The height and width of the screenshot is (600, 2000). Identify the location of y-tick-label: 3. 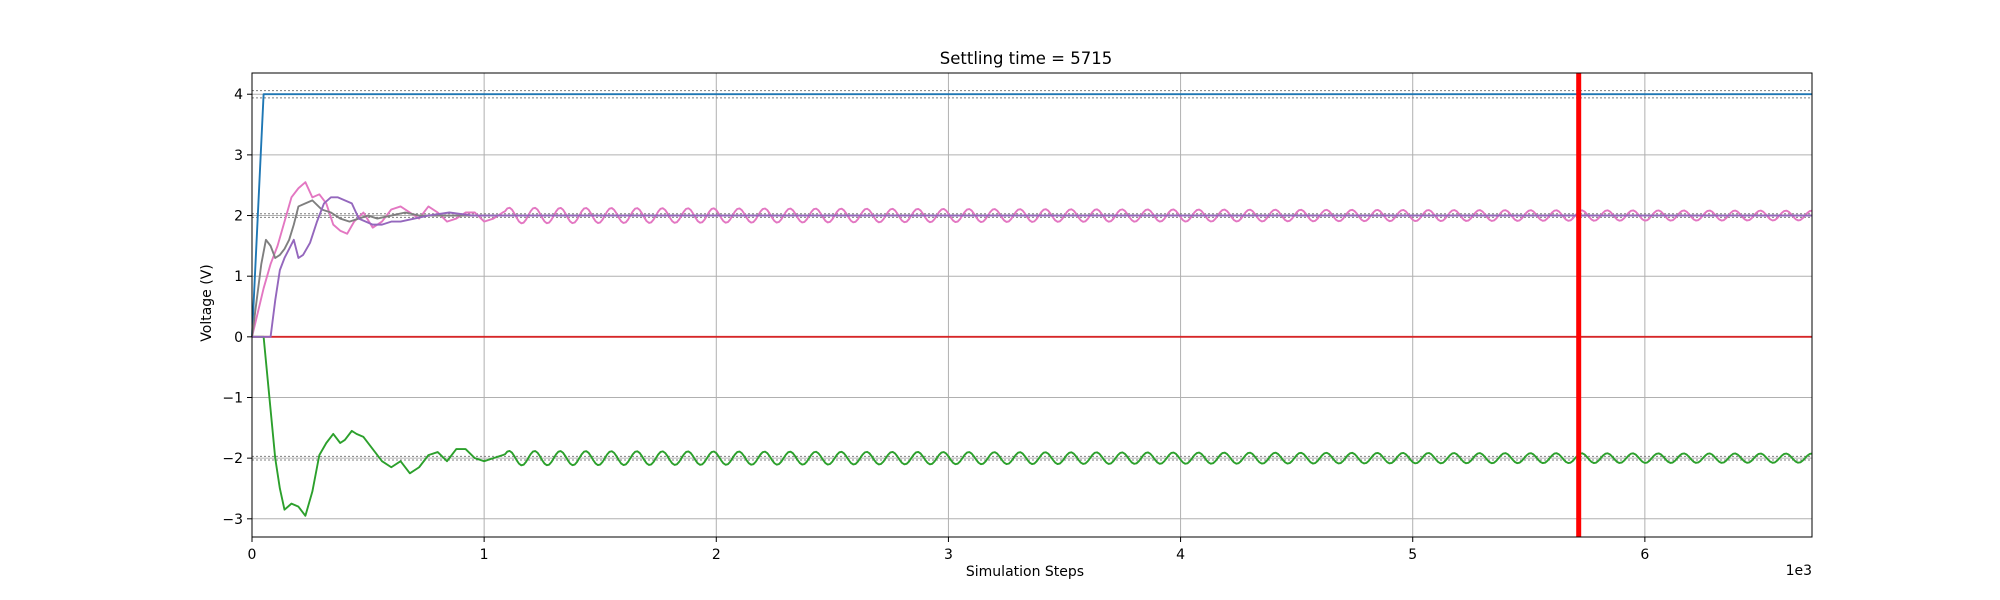
(238, 156).